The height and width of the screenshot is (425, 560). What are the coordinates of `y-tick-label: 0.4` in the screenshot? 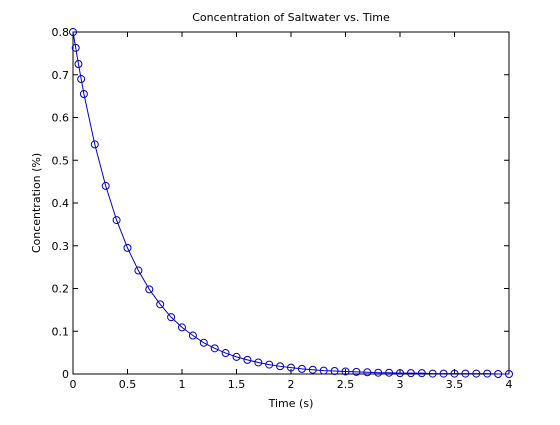 It's located at (61, 203).